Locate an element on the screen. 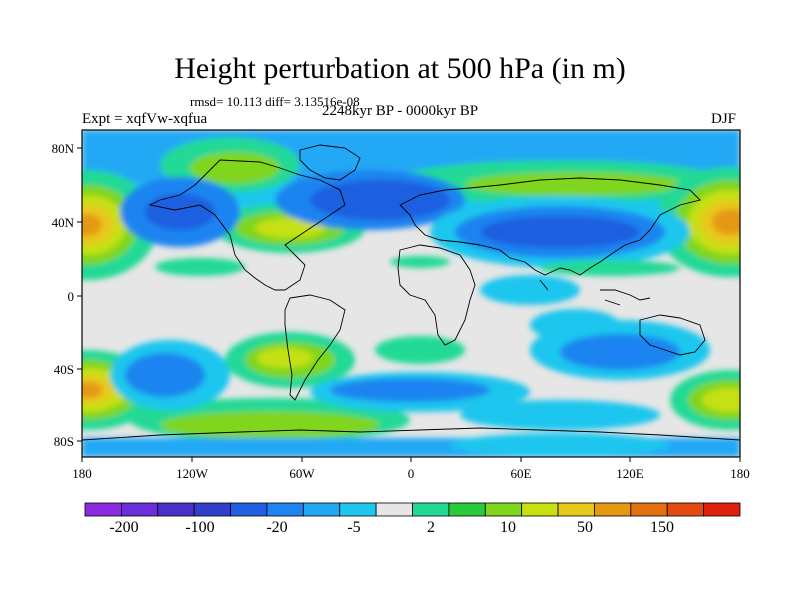 The width and height of the screenshot is (800, 600). colorbar-label: -100 is located at coordinates (199, 527).